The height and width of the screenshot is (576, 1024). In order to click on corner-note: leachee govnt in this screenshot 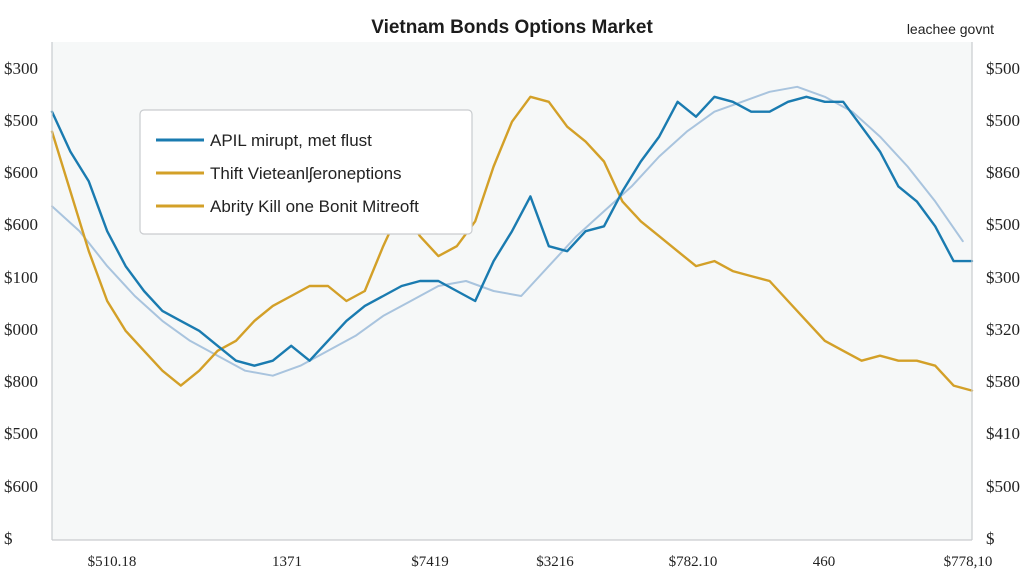, I will do `click(950, 29)`.